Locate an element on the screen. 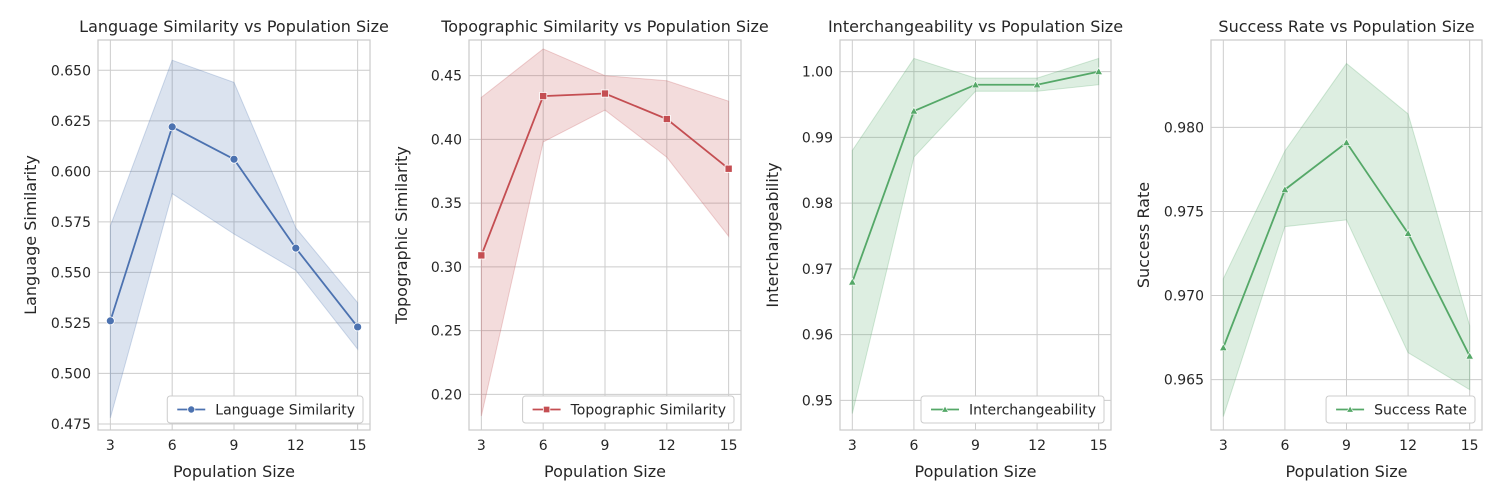 The image size is (1500, 500). legend: Success Rate is located at coordinates (1400, 409).